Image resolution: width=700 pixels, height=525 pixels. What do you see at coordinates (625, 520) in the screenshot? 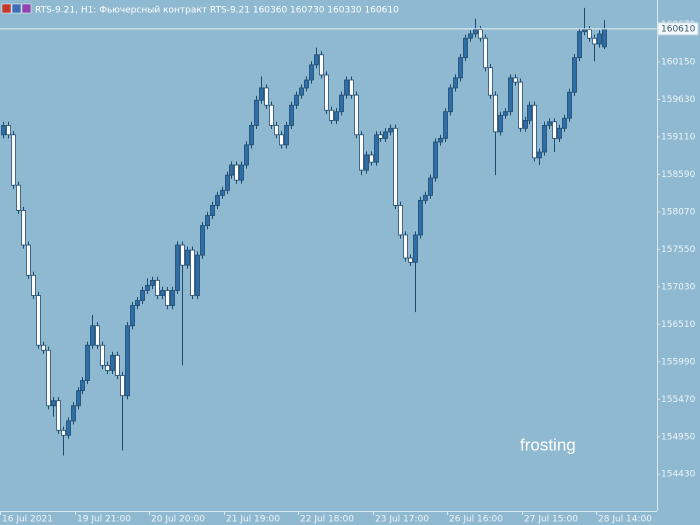
I see `x-tick-label: 28 Jul 14:00` at bounding box center [625, 520].